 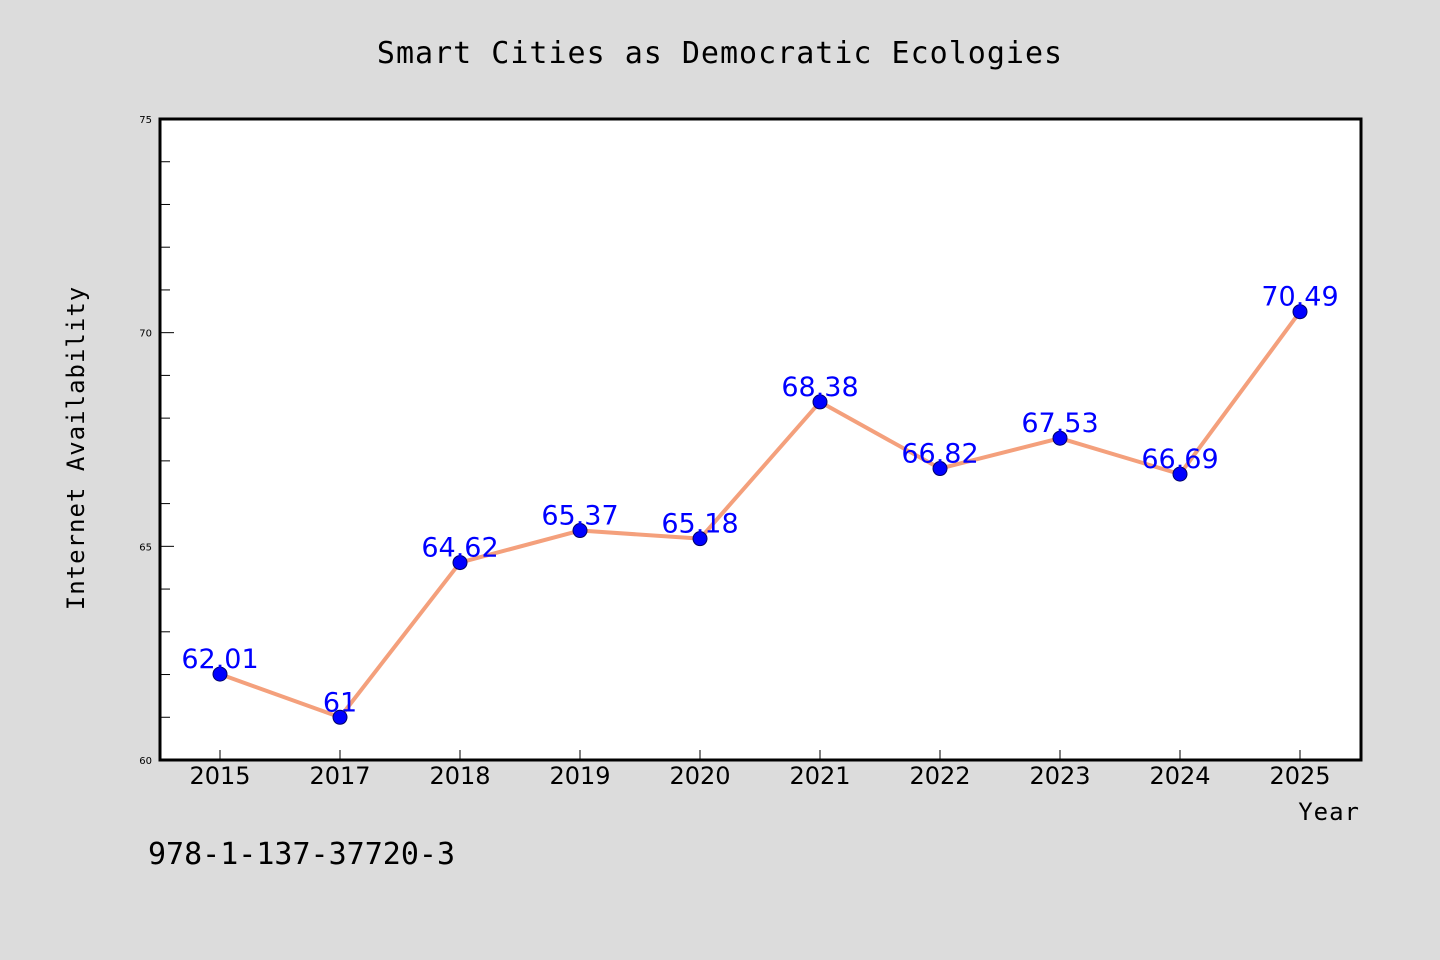 I want to click on data-label: 66.69, so click(x=1179, y=459).